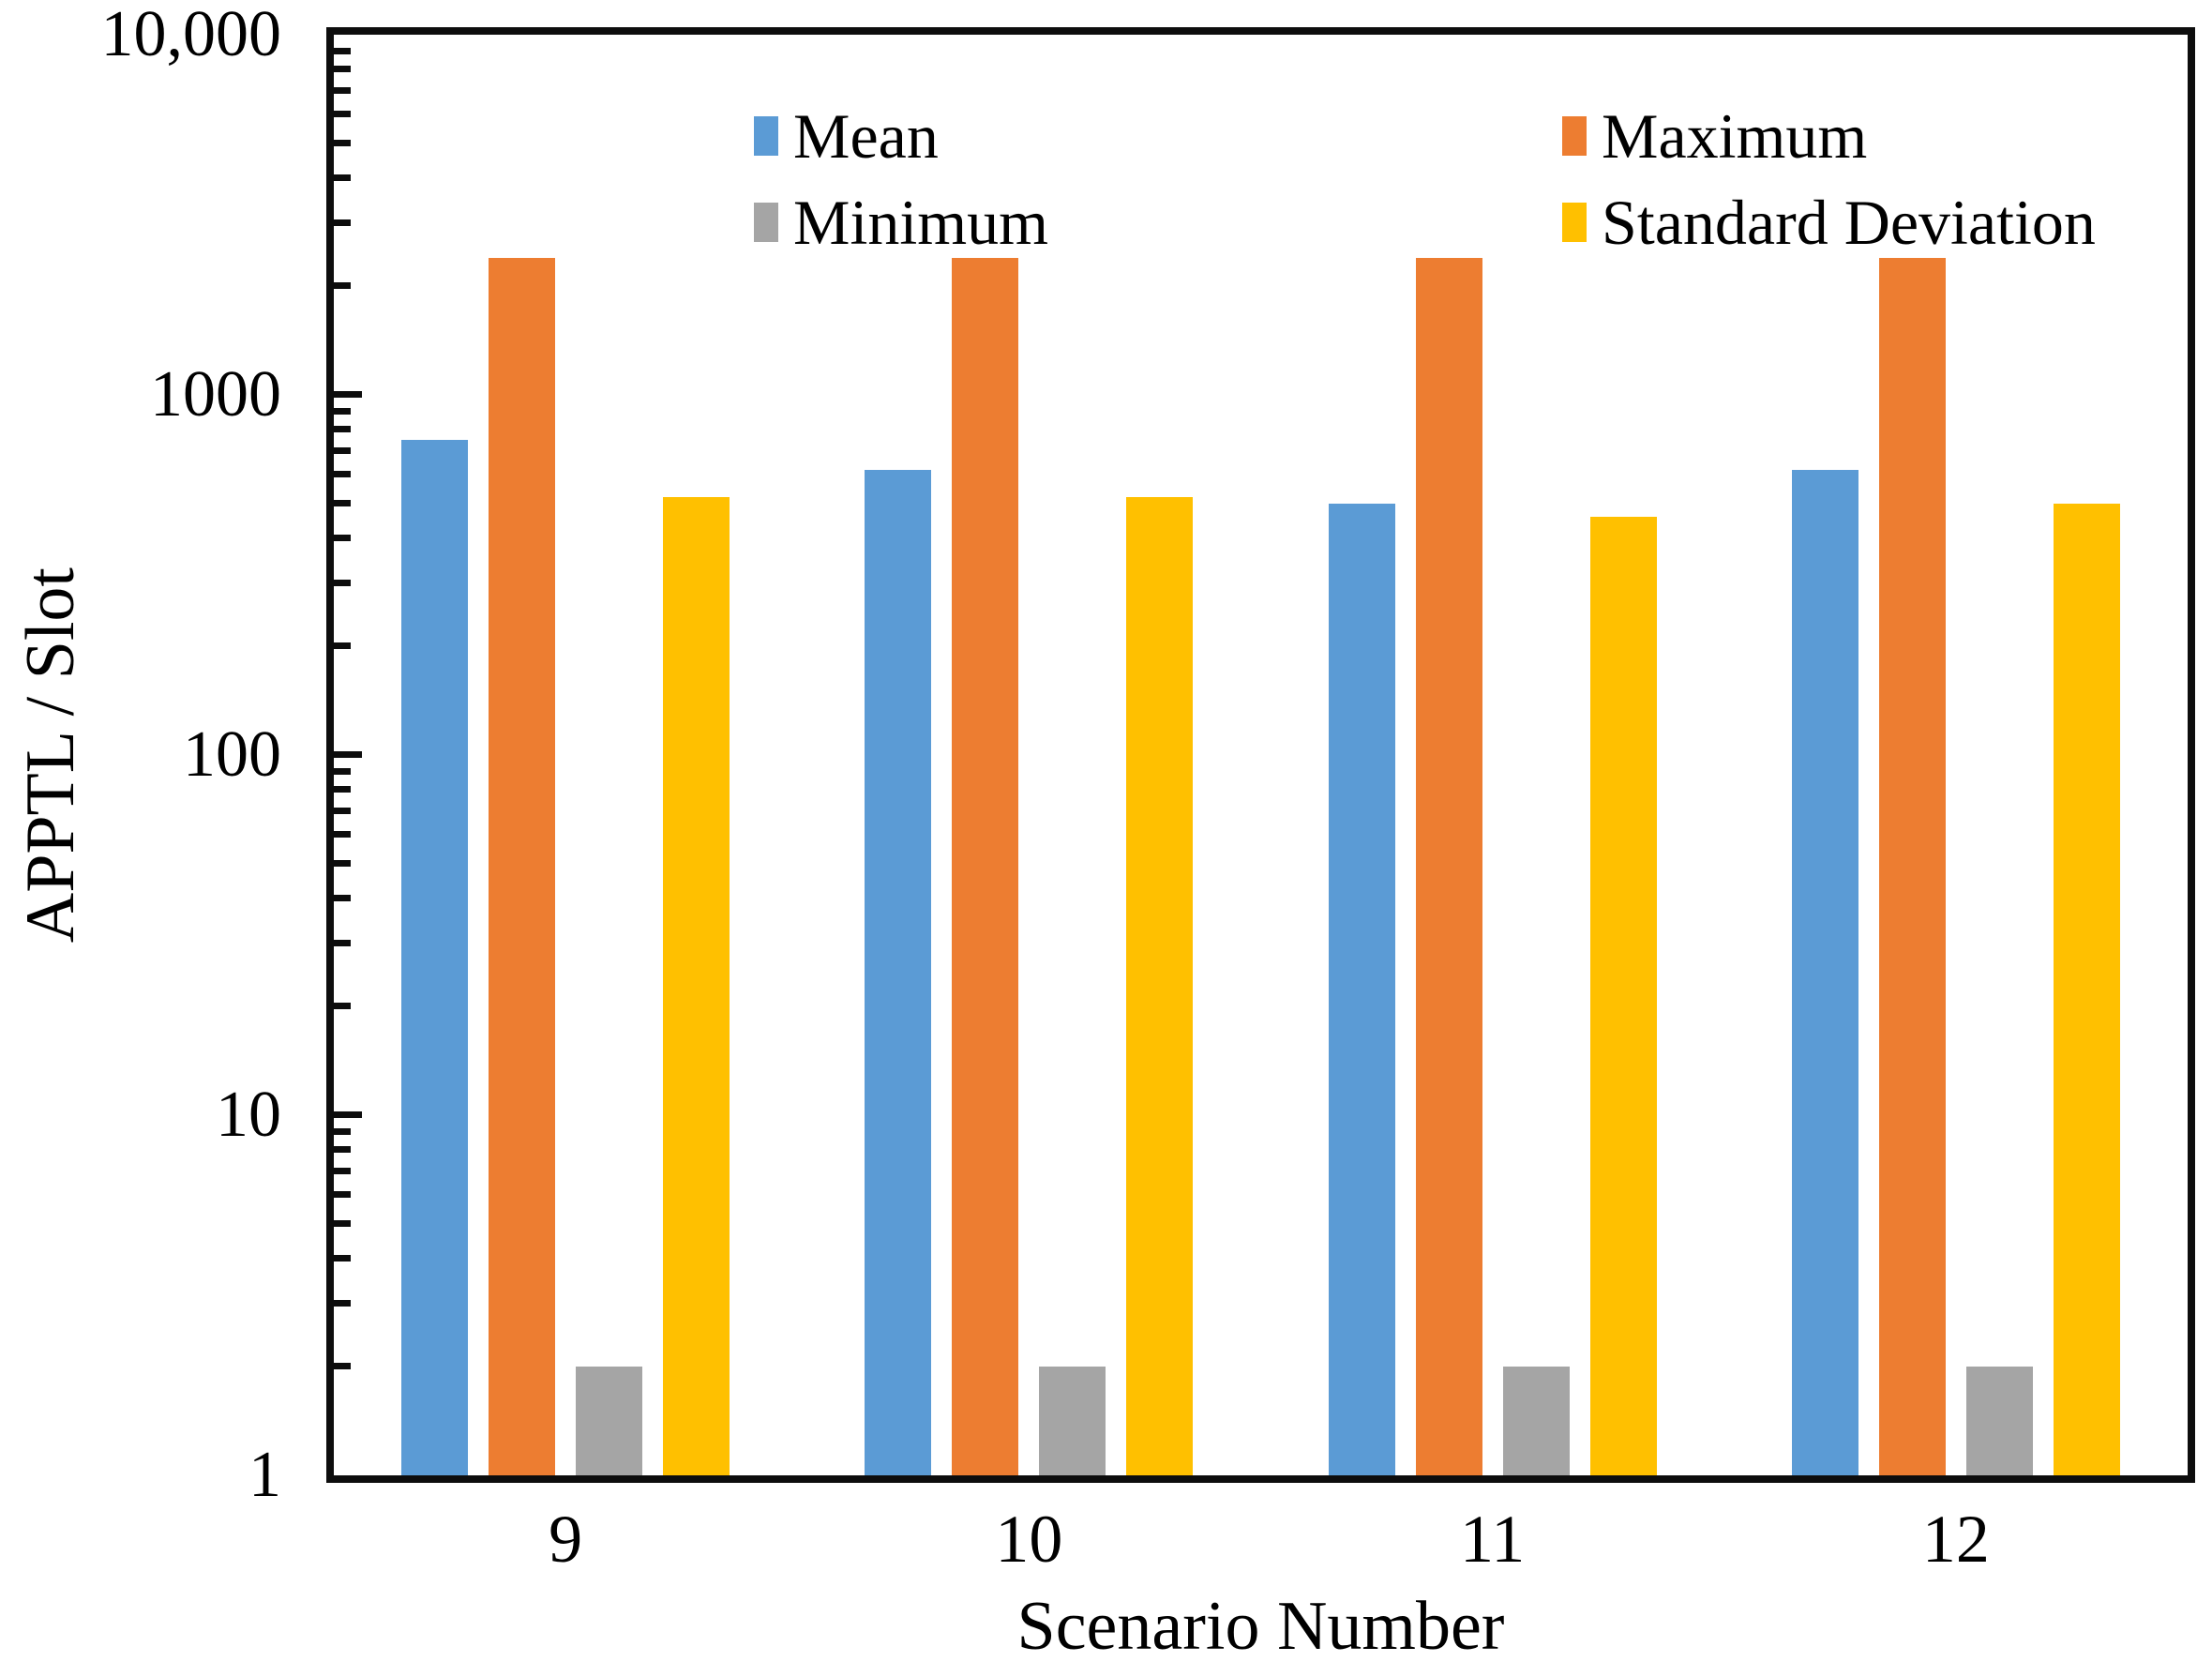  I want to click on legend-item-mean: Mean, so click(1158, 136).